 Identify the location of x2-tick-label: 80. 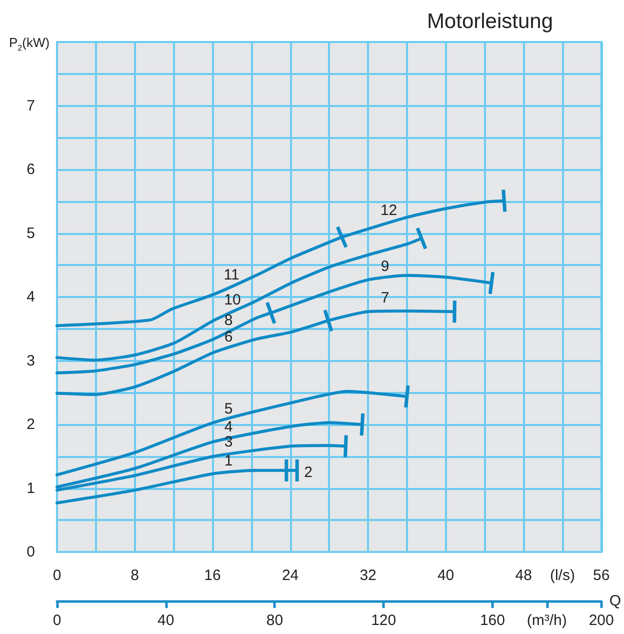
(275, 620).